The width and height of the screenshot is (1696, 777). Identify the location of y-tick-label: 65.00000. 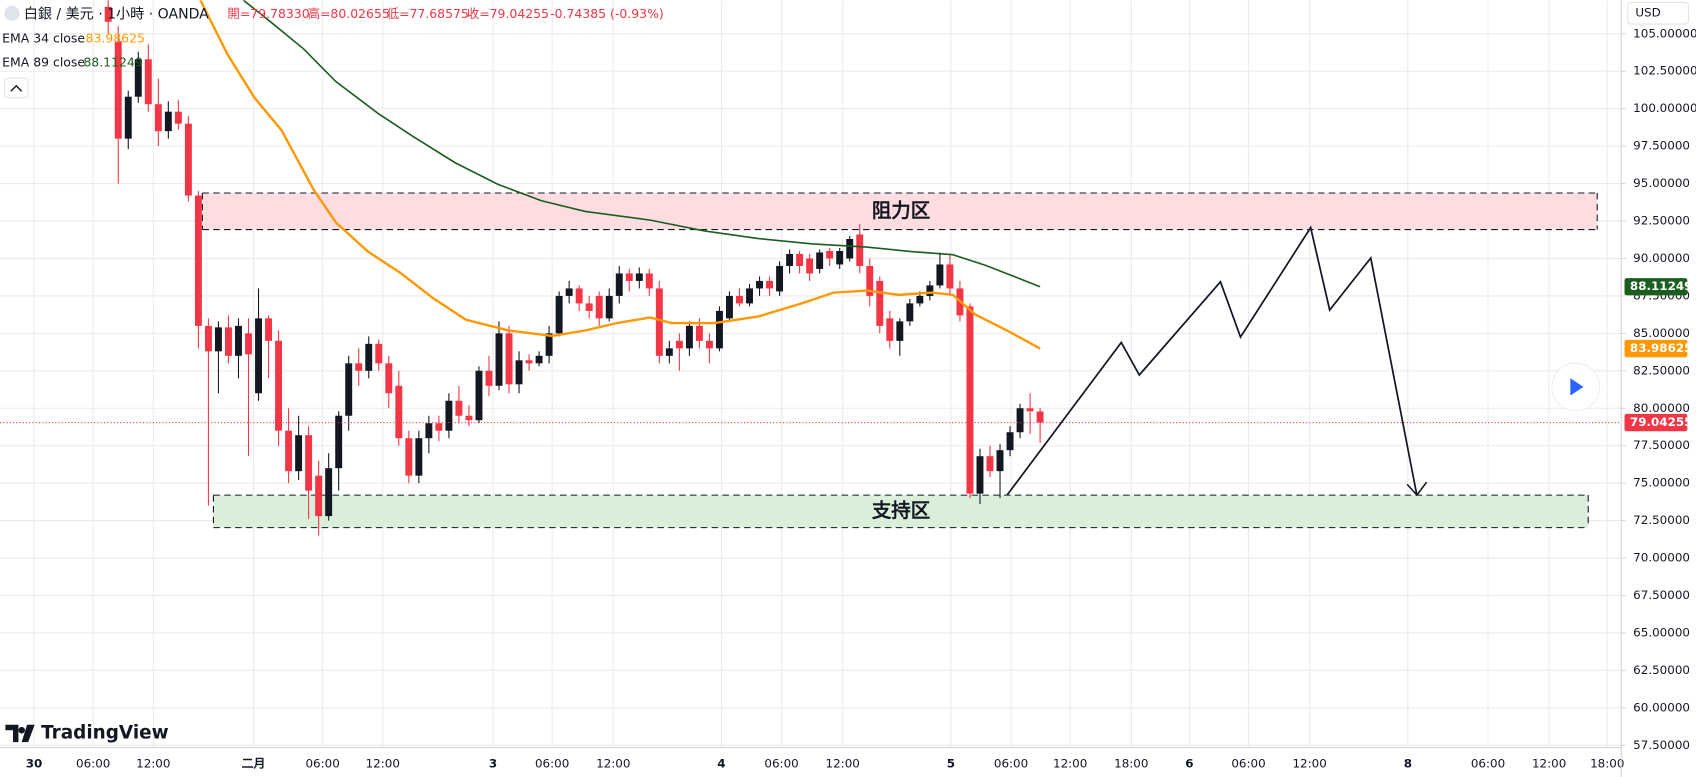
(1661, 632).